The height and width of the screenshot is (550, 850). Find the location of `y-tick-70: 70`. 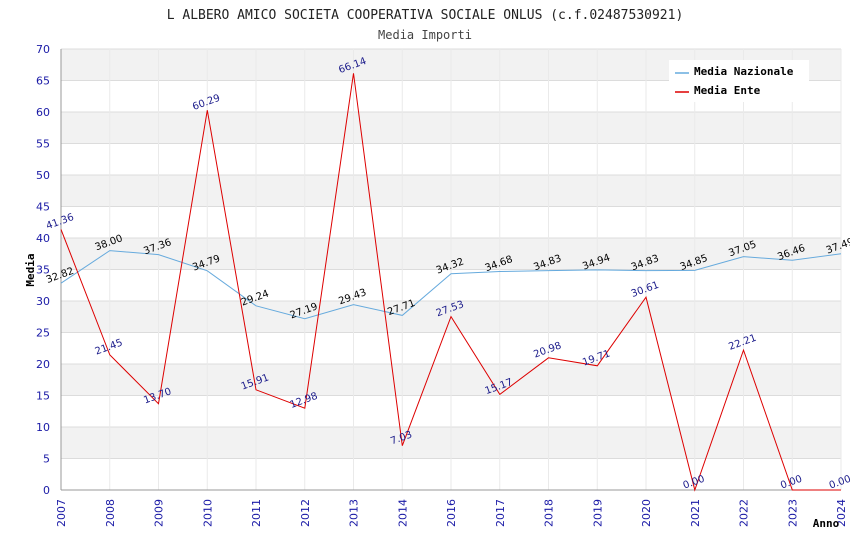

y-tick-70: 70 is located at coordinates (43, 49).